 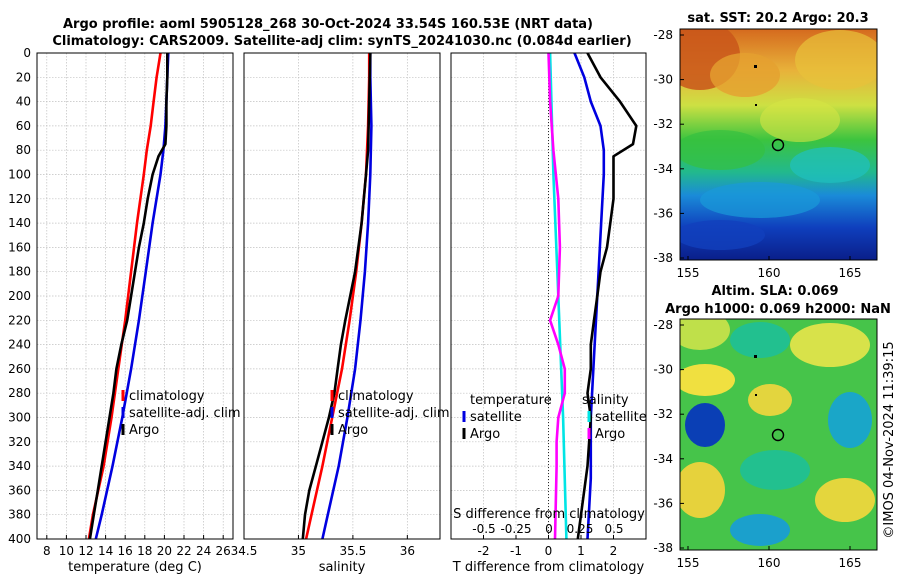 What do you see at coordinates (85, 551) in the screenshot?
I see `x-tick-label: 12` at bounding box center [85, 551].